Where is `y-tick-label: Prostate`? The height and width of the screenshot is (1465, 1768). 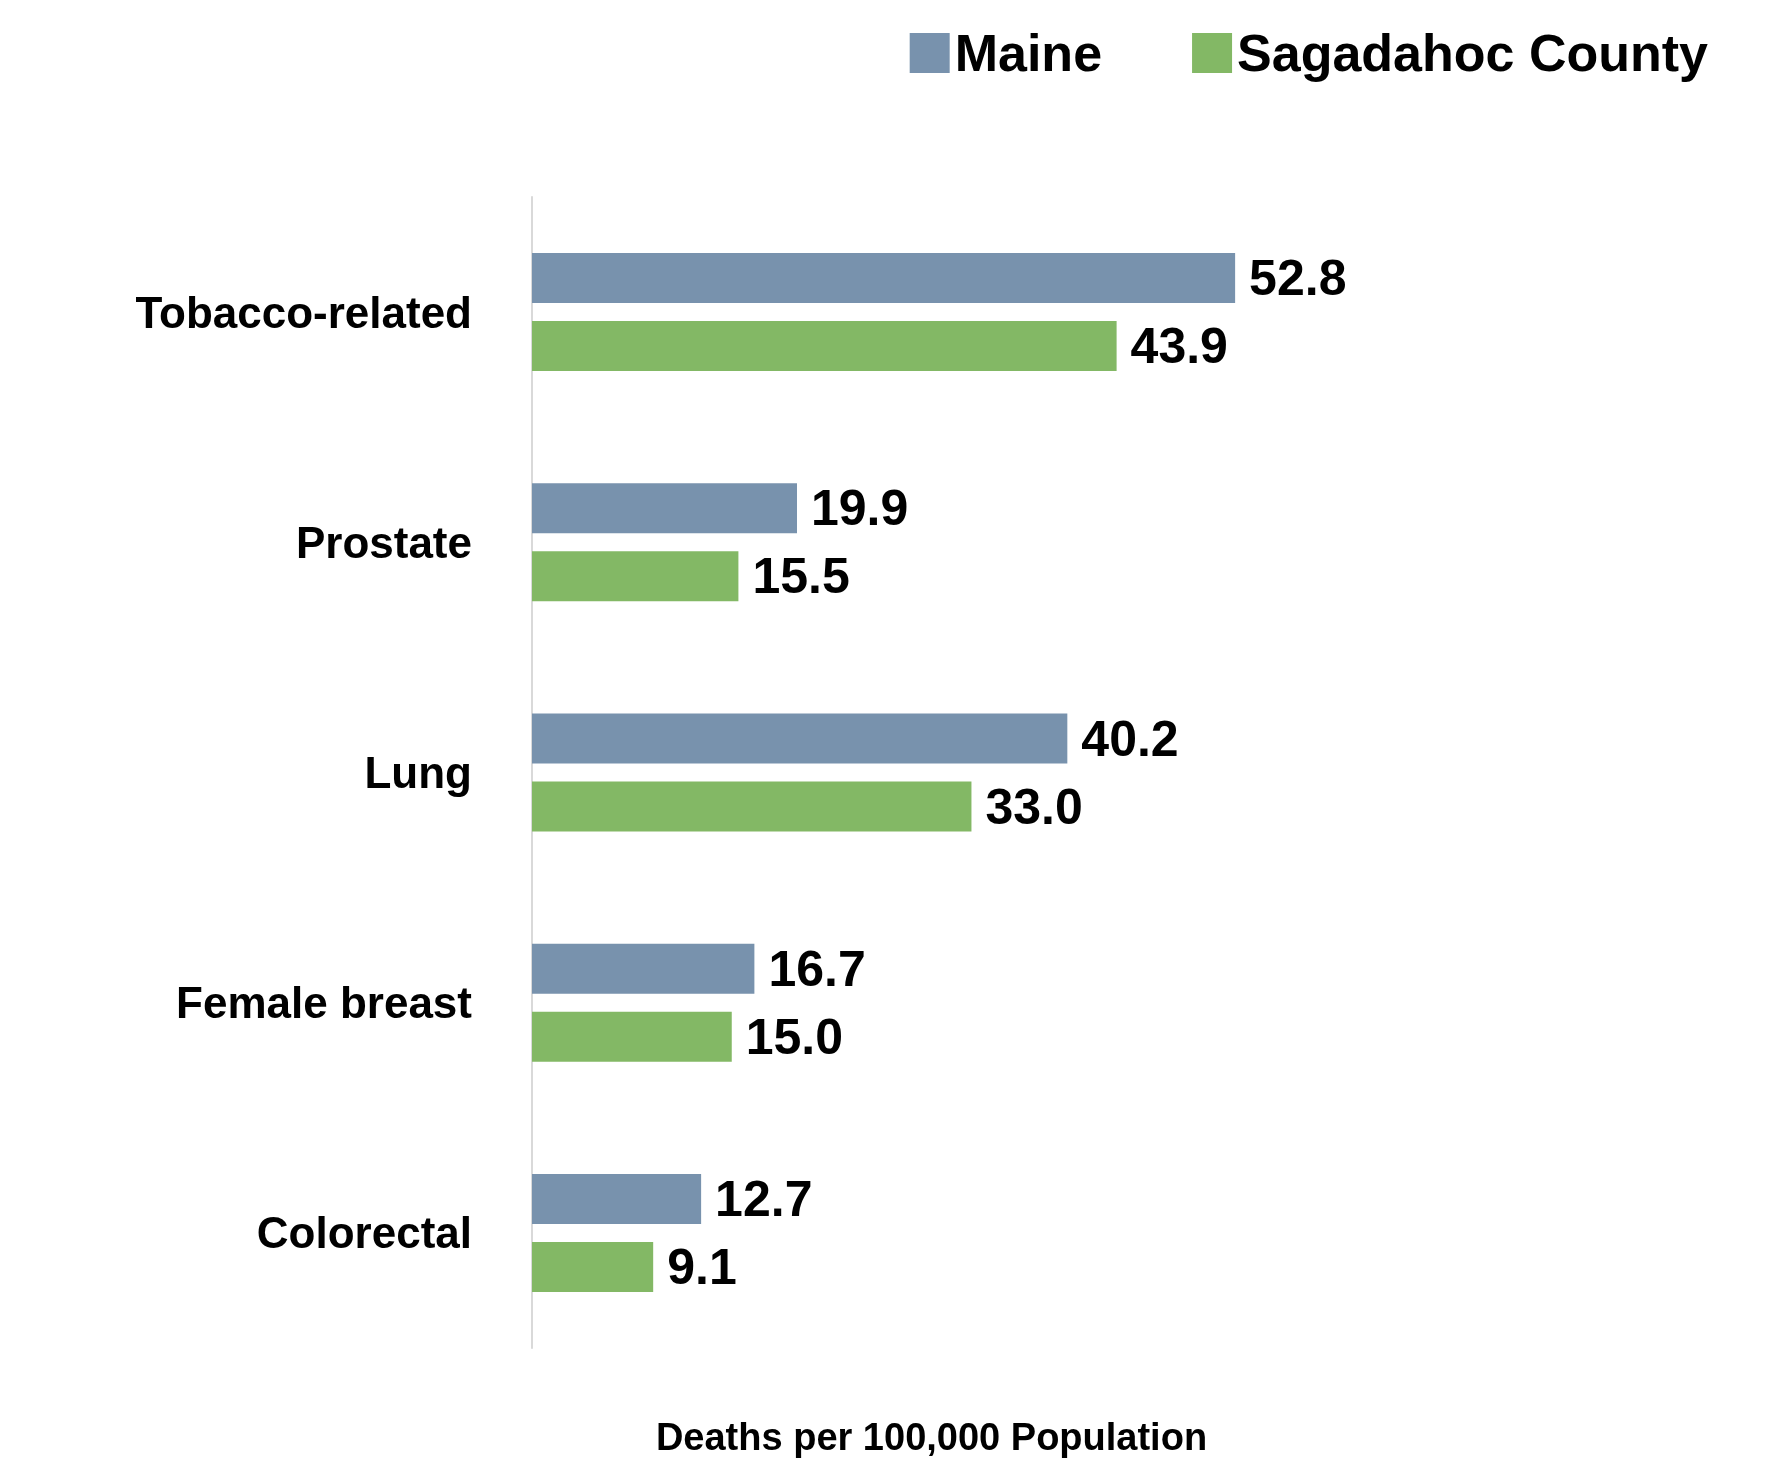
y-tick-label: Prostate is located at coordinates (383, 542).